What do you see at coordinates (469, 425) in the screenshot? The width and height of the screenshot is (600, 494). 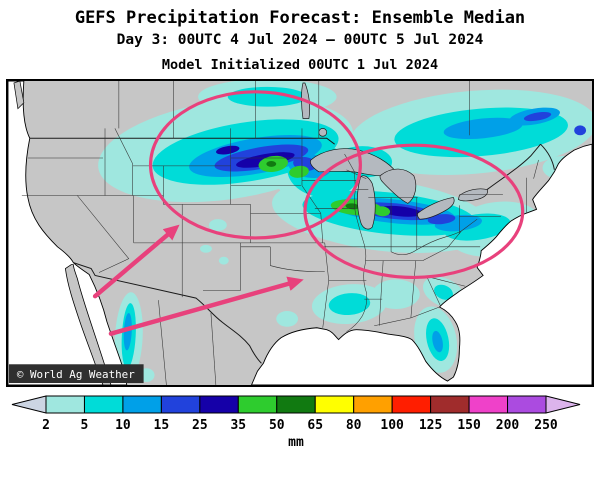 I see `colorbar-tick-label: 150` at bounding box center [469, 425].